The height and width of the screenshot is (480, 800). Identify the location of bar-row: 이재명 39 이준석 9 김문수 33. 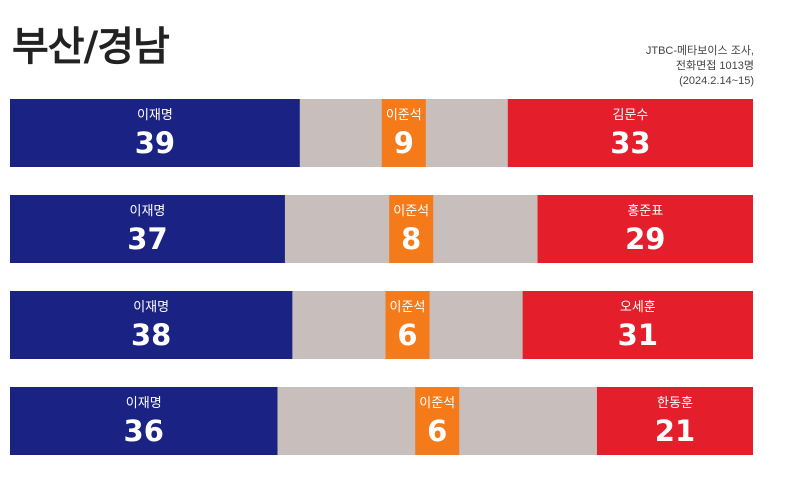
(381, 133).